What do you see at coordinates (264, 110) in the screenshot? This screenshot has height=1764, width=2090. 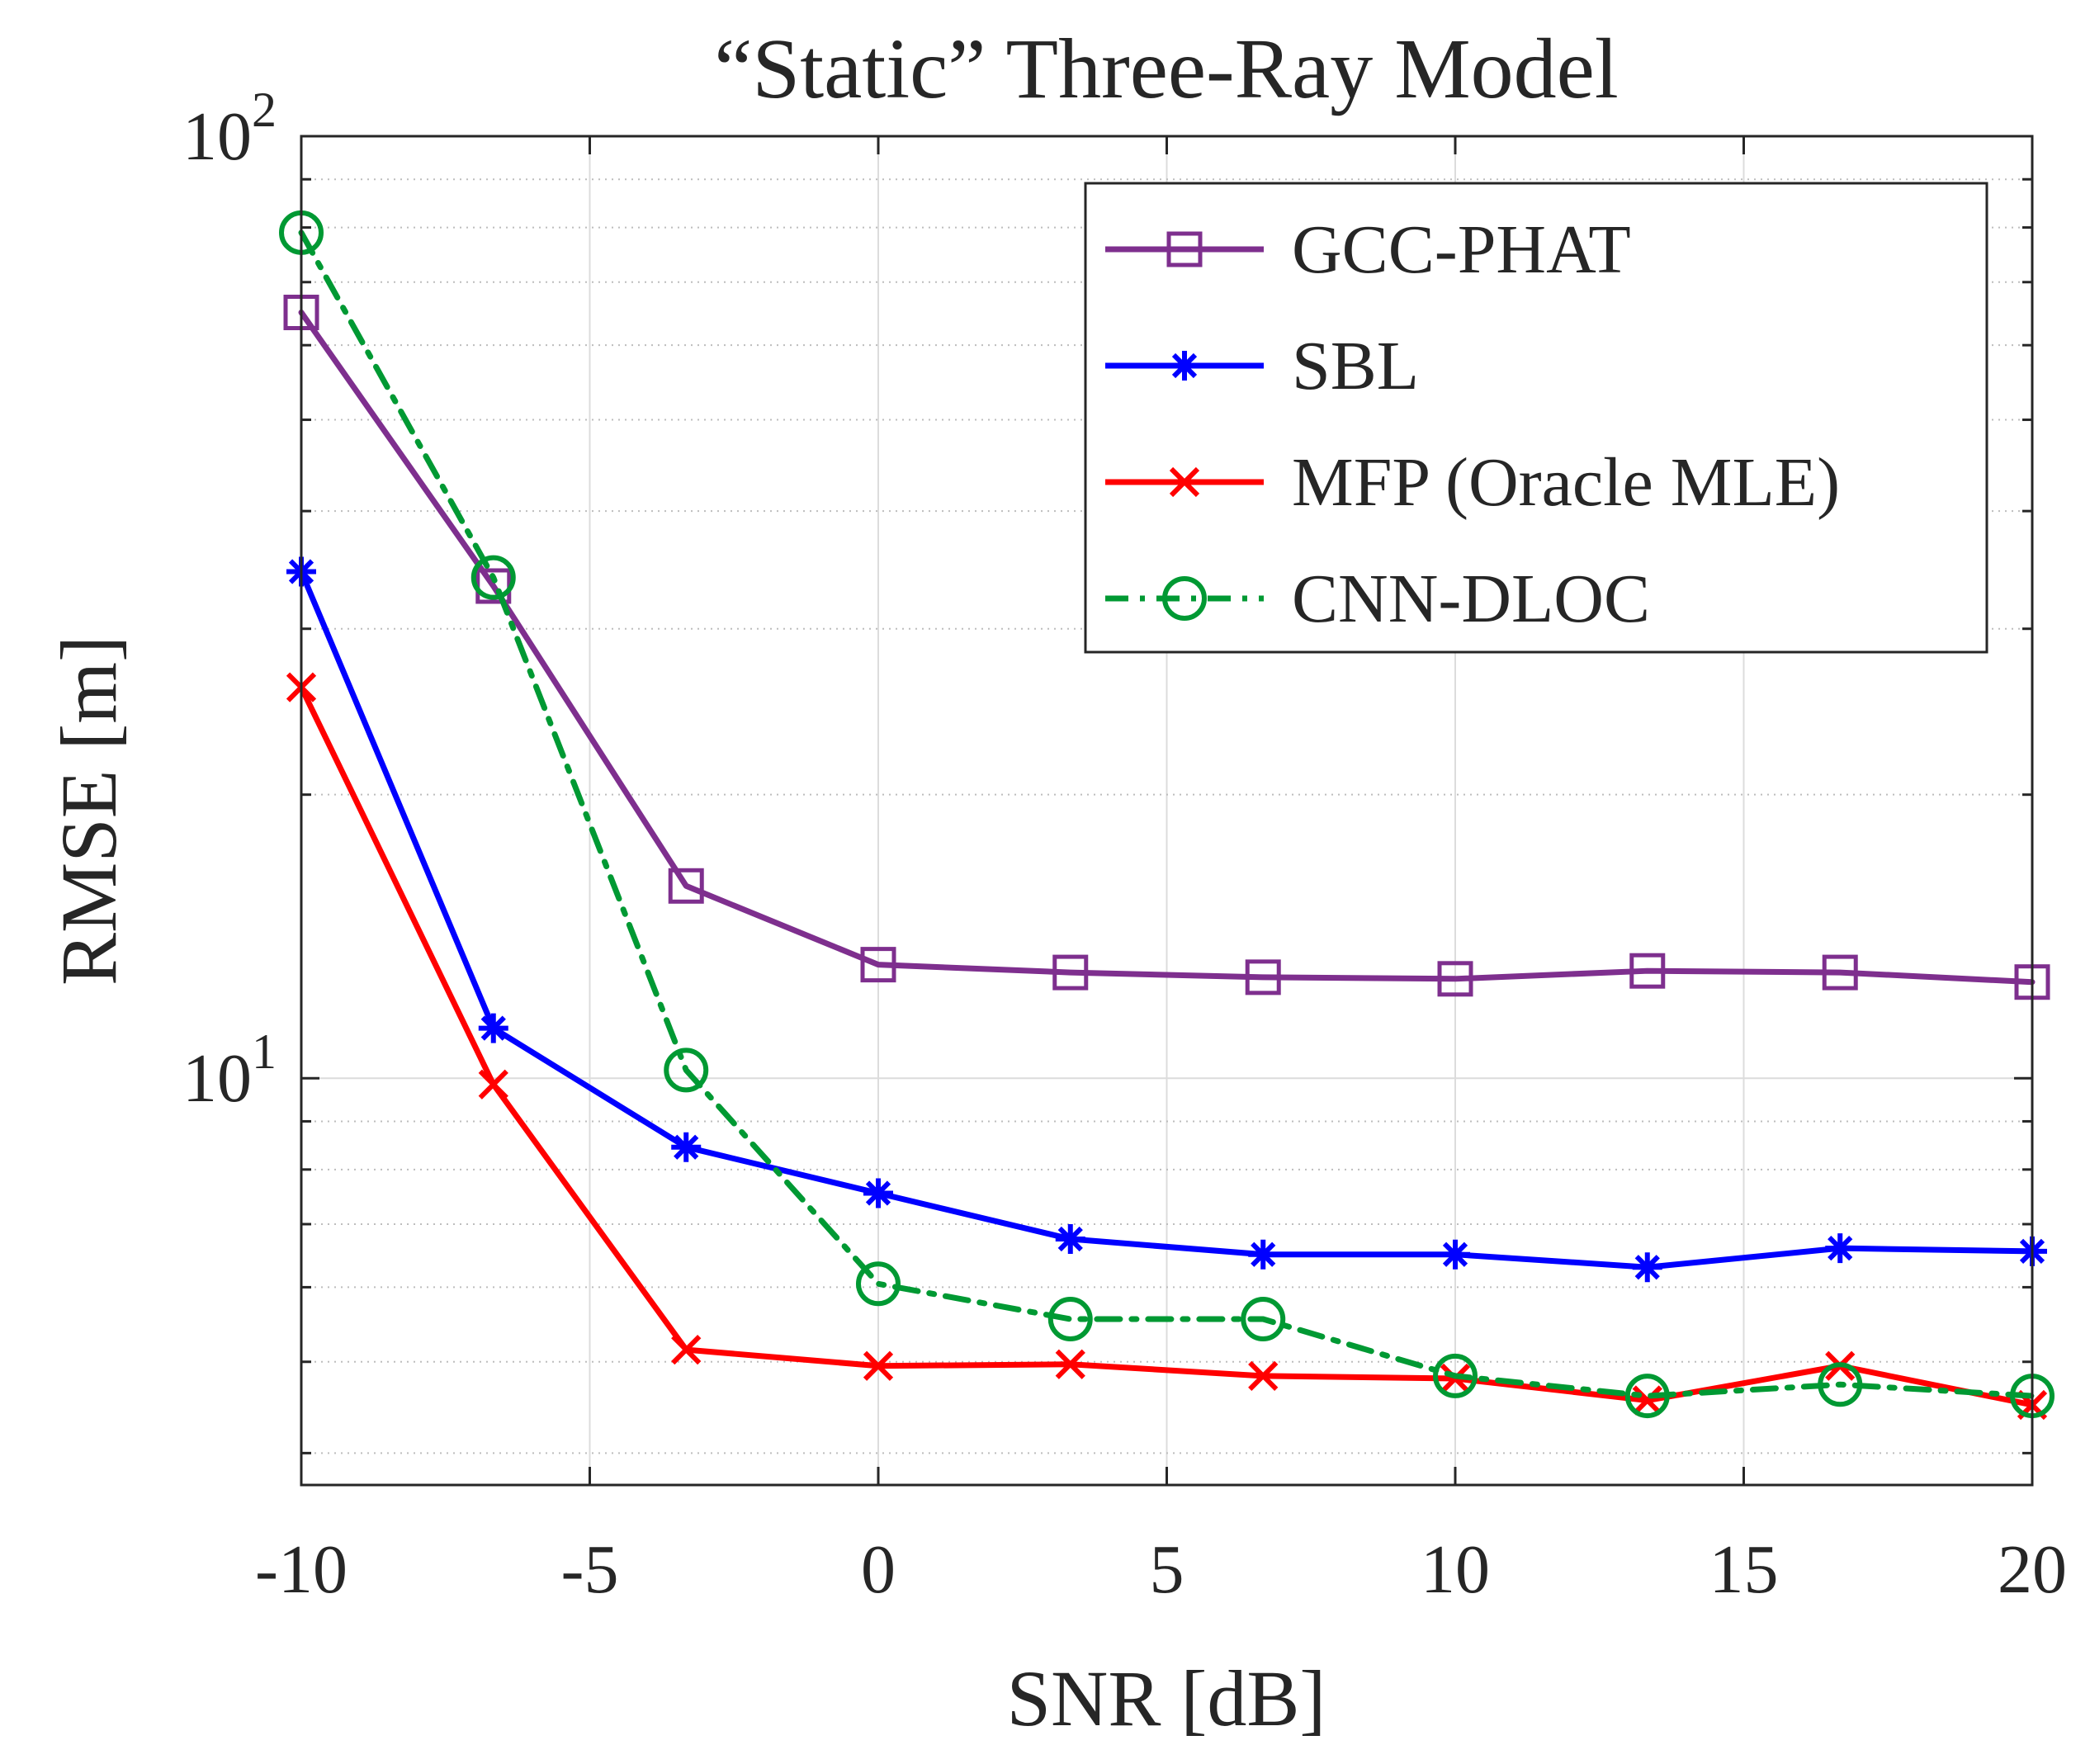 I see `y-tick-label-exponent: 2` at bounding box center [264, 110].